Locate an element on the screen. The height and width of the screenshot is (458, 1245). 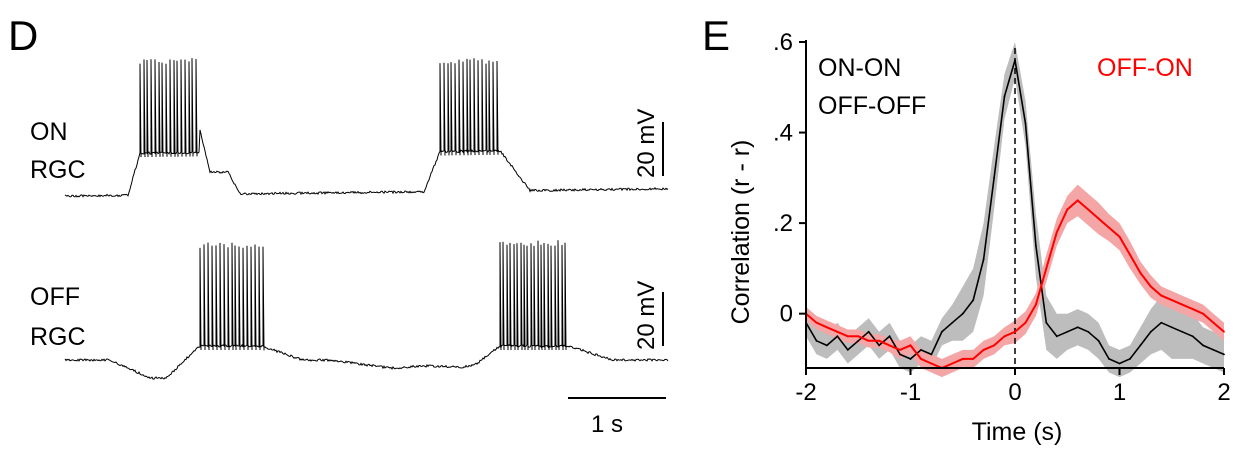
y-axis-label: Correlation (r - r) is located at coordinates (741, 232).